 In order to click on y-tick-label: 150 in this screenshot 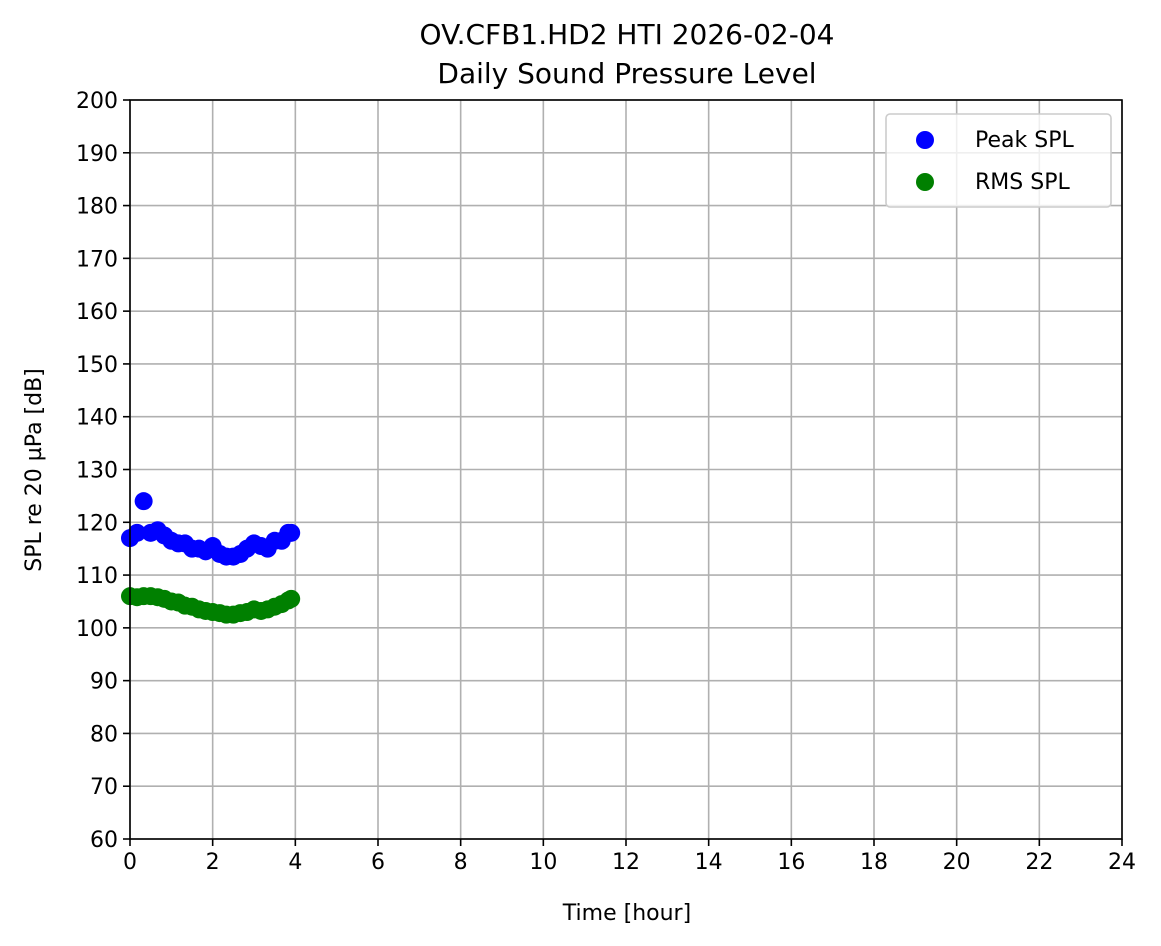, I will do `click(97, 365)`.